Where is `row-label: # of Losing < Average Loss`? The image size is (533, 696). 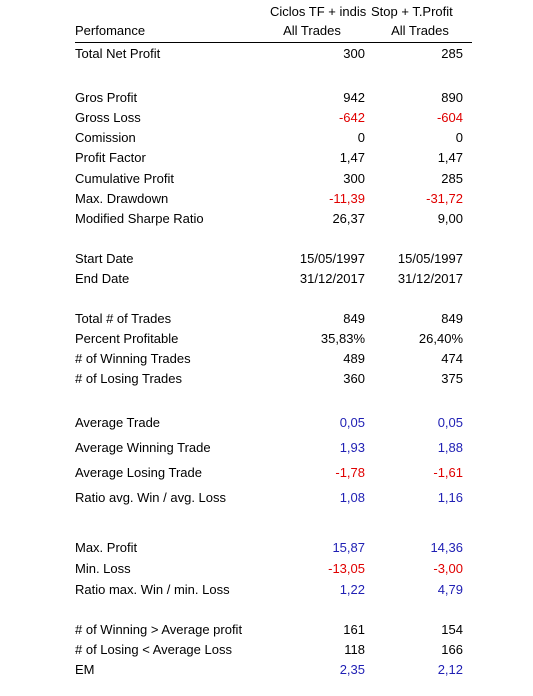
row-label: # of Losing < Average Loss is located at coordinates (153, 649).